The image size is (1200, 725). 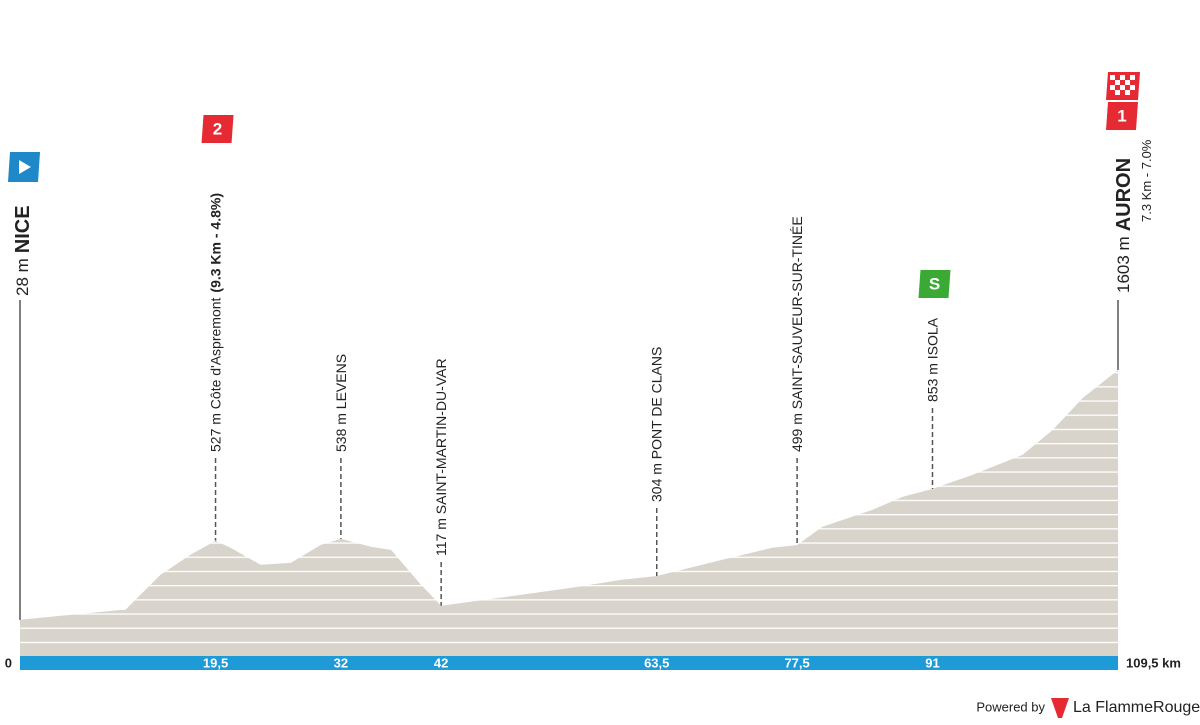 I want to click on waypoint-label: 304 m PONT DE CLANS, so click(x=656, y=424).